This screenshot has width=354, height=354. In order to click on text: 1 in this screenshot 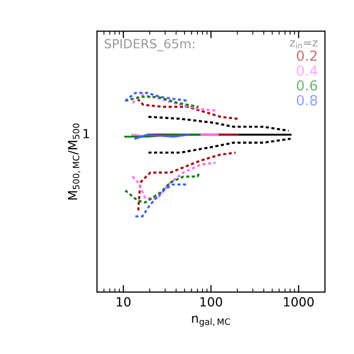, I will do `click(86, 133)`.